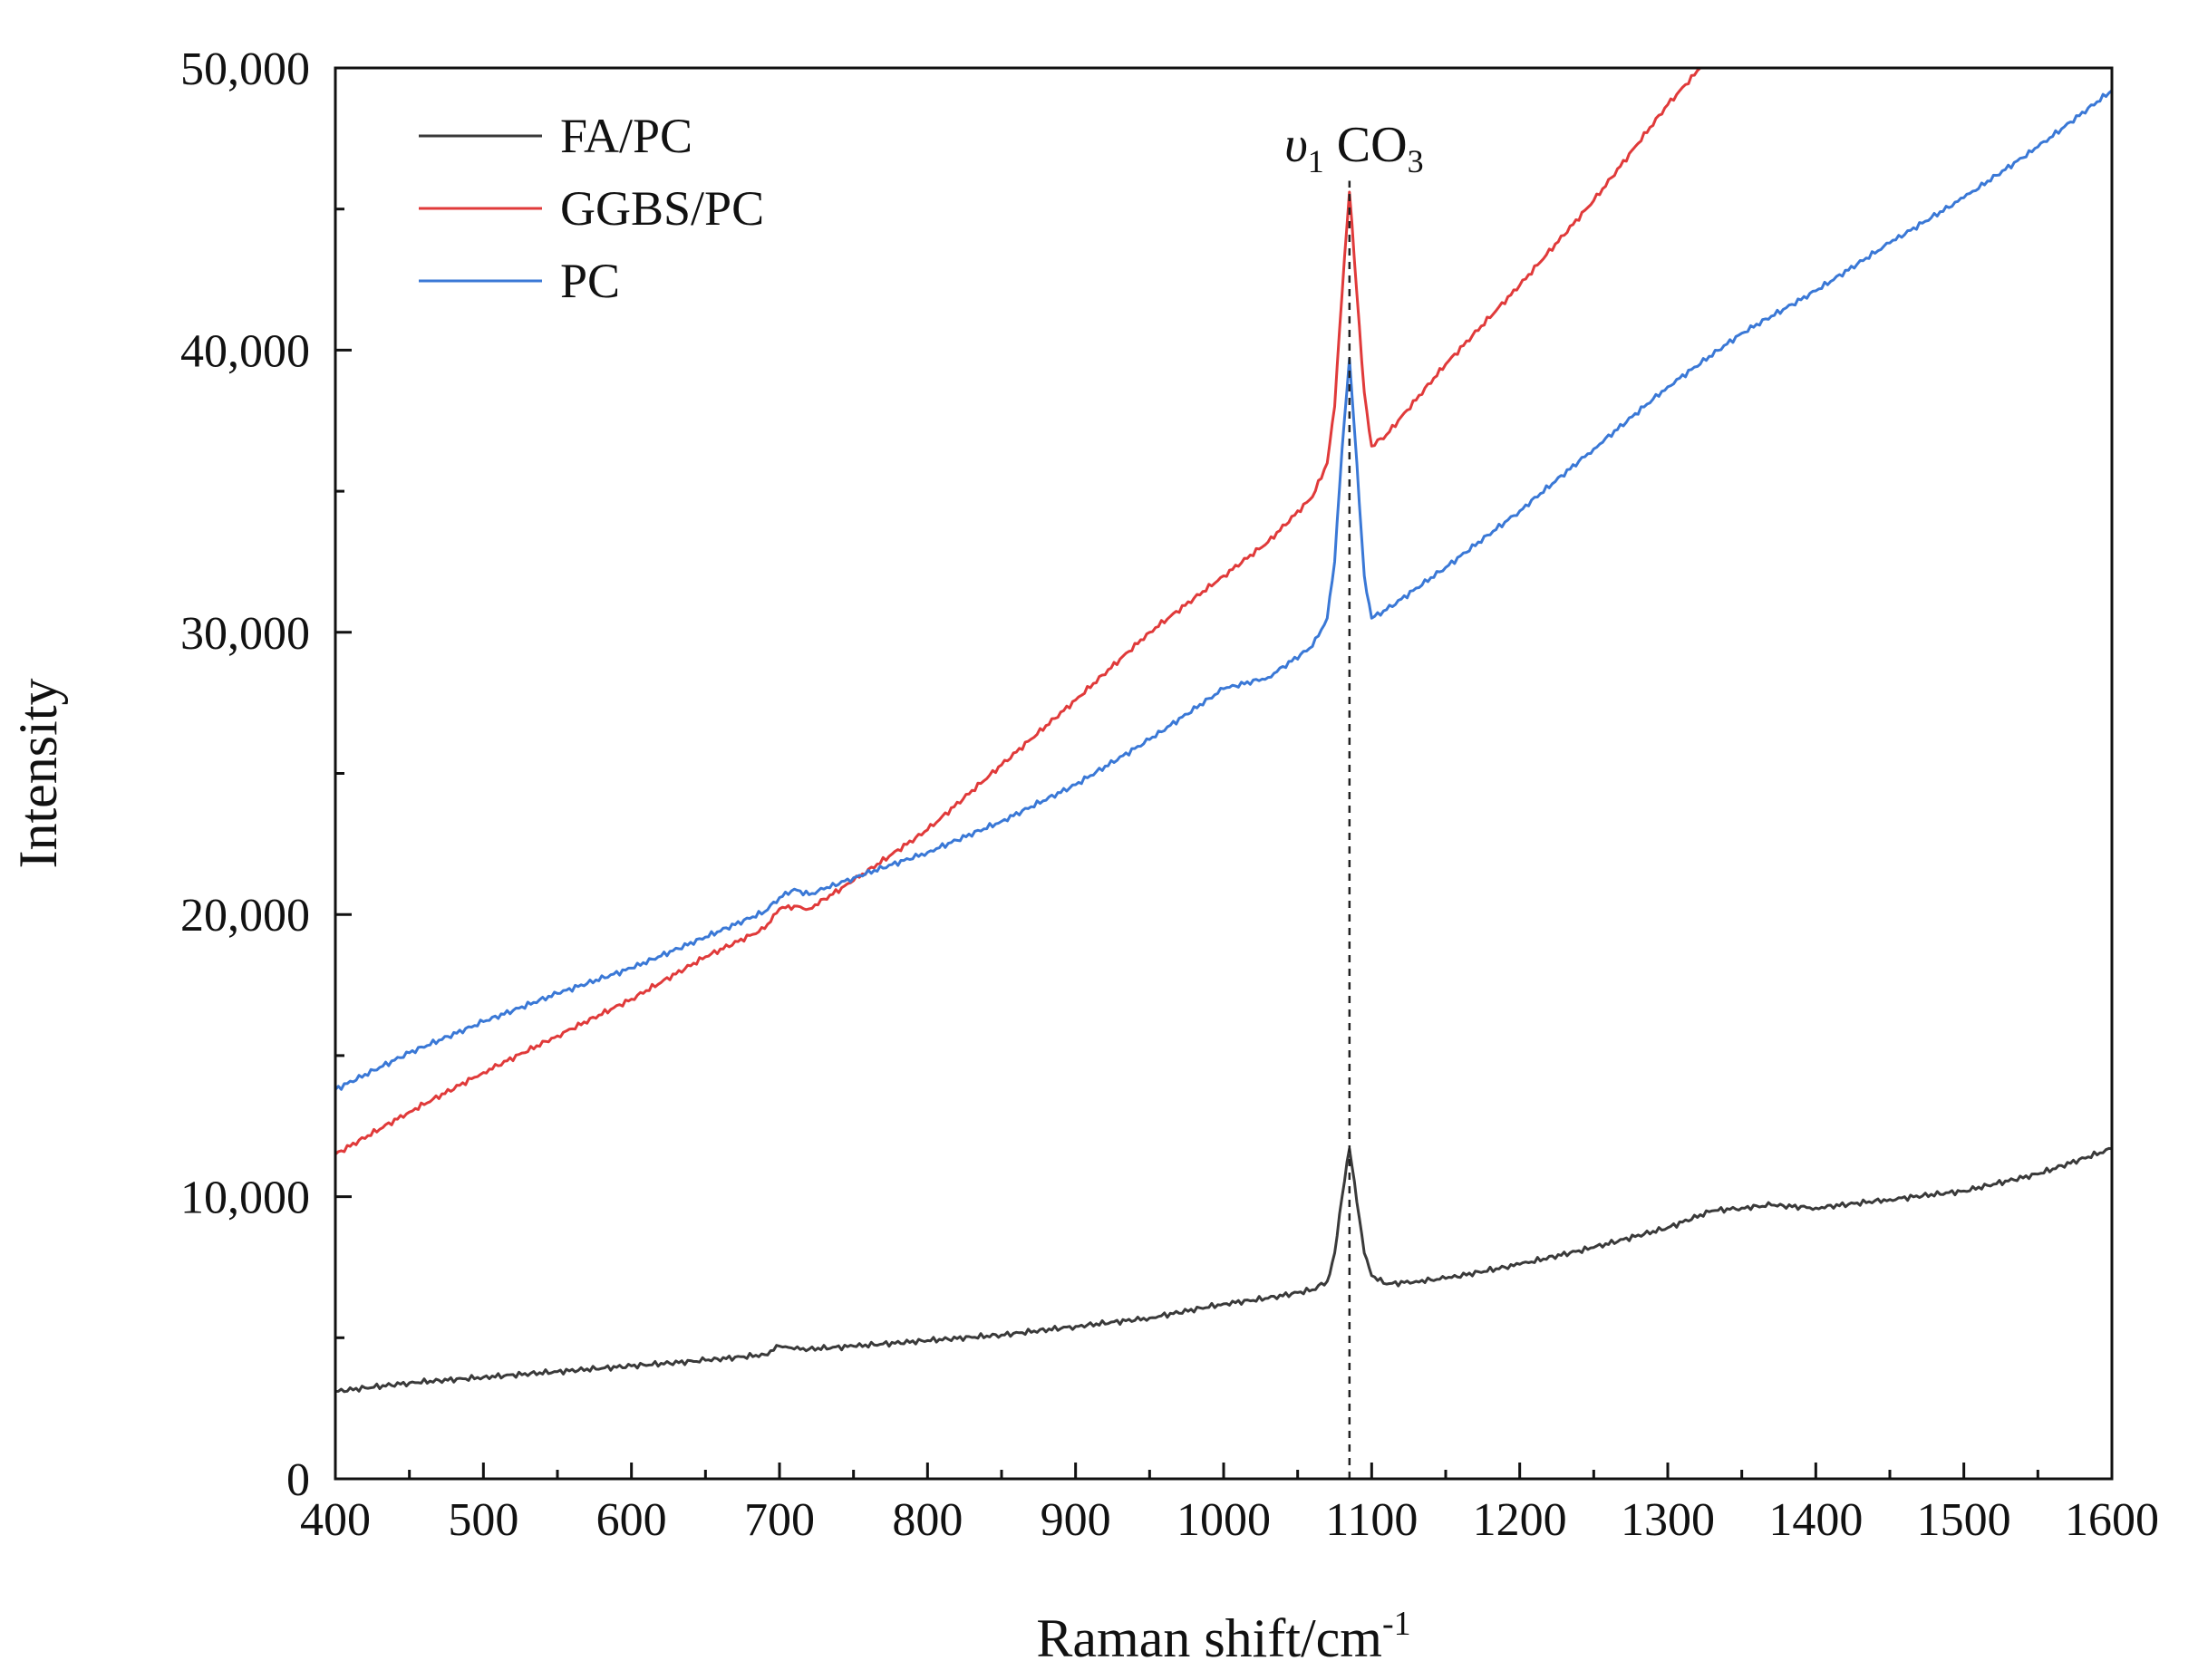  I want to click on x-axis-title-superscript: -1, so click(1396, 1624).